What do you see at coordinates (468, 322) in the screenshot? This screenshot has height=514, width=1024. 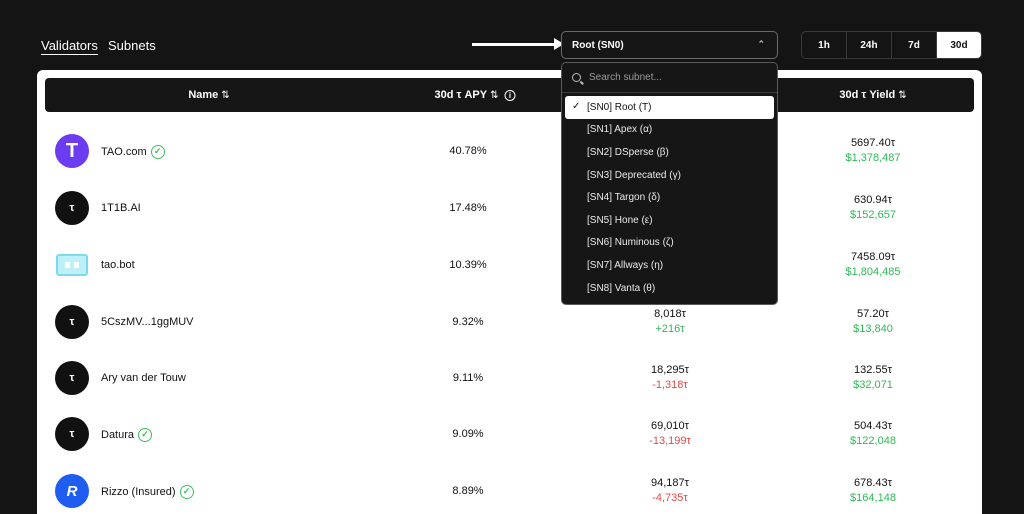 I see `apy-value: 9.32%` at bounding box center [468, 322].